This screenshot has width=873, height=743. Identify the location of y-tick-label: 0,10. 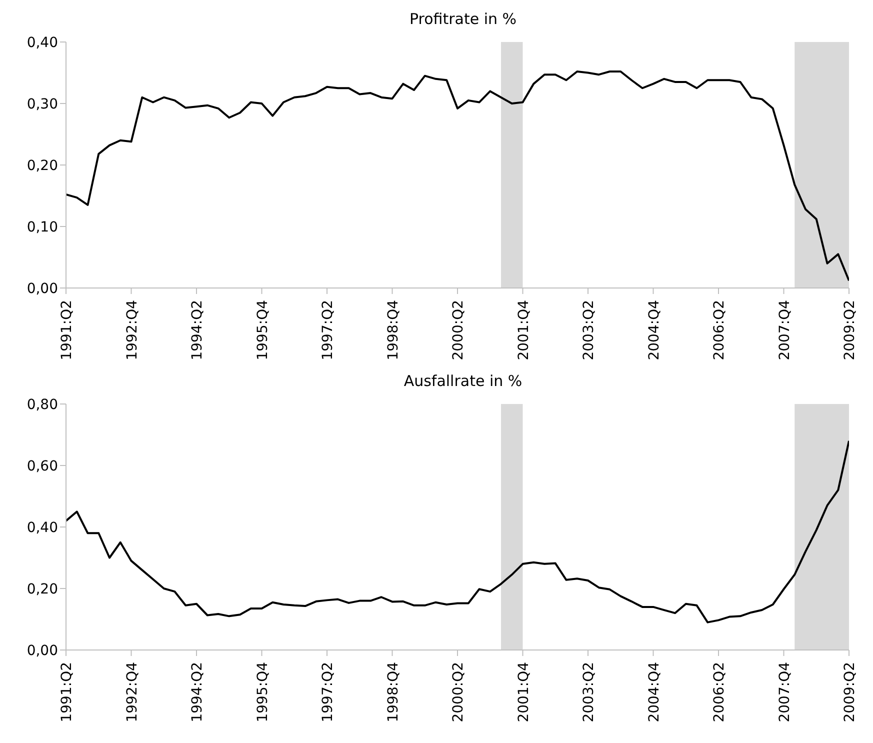
(42, 227).